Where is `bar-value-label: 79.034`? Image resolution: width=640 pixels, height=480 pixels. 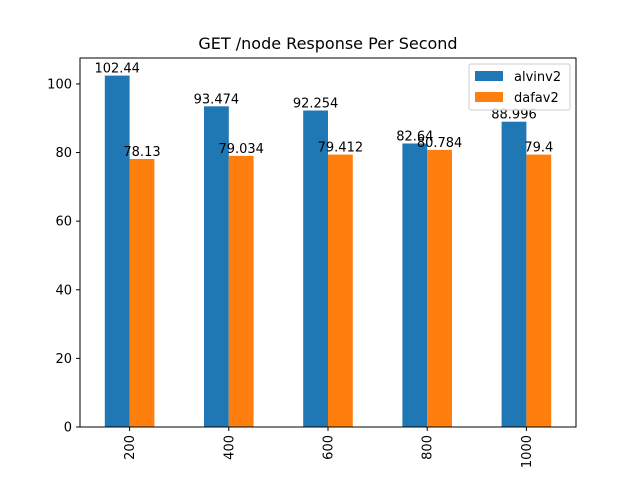 bar-value-label: 79.034 is located at coordinates (241, 149).